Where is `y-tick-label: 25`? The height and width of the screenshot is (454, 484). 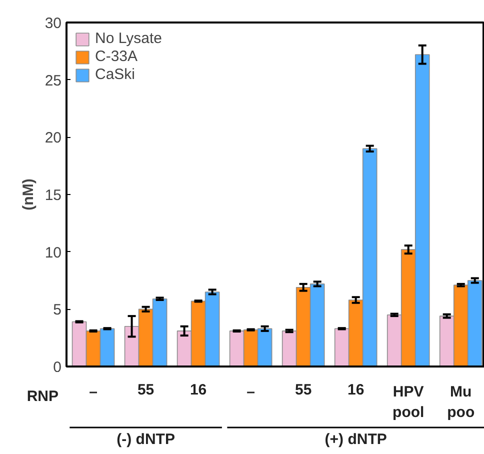
y-tick-label: 25 is located at coordinates (53, 81).